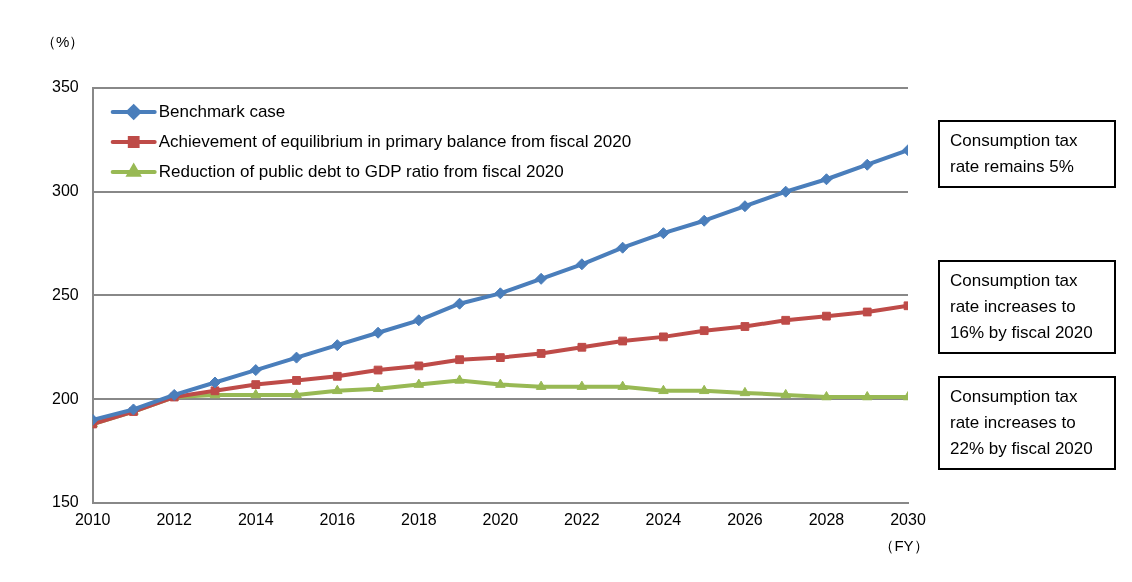  I want to click on y-tick-label: 250, so click(65, 294).